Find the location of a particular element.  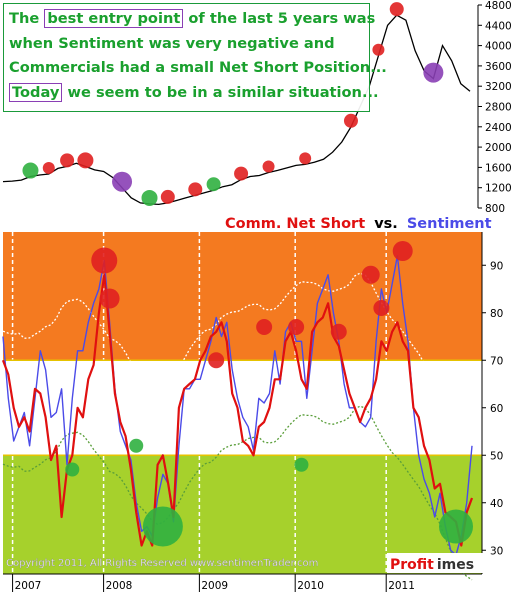

price-tick-label: 3200 is located at coordinates (498, 87).